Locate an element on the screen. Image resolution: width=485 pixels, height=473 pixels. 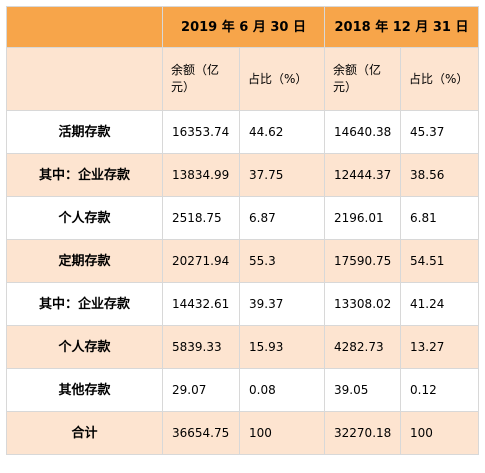
subheader-corner-cell is located at coordinates (84, 79).